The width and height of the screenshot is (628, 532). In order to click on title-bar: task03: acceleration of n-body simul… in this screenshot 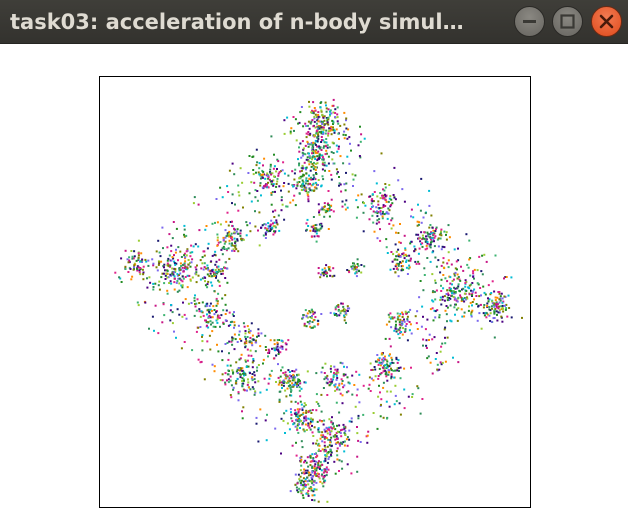, I will do `click(314, 22)`.